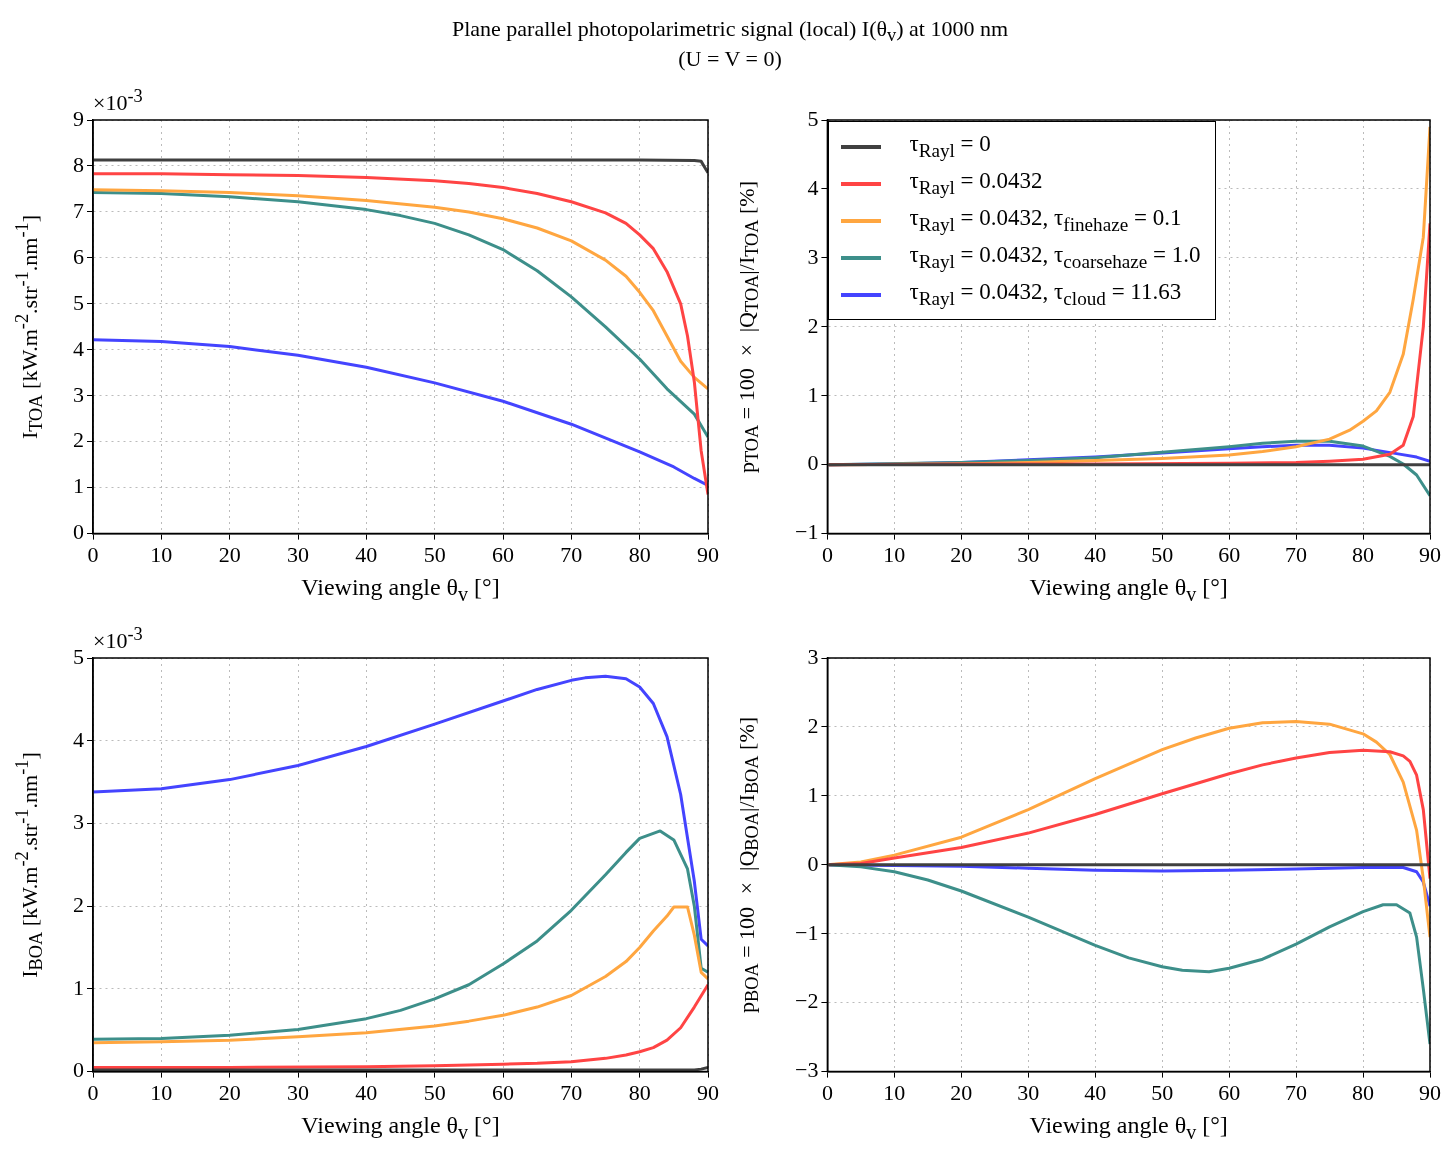 The width and height of the screenshot is (1451, 1174). Describe the element at coordinates (1045, 294) in the screenshot. I see `legend-label: τ$_{Rayl}$ = 0.0432, τ$_{cloud}$ = 11.63` at that location.